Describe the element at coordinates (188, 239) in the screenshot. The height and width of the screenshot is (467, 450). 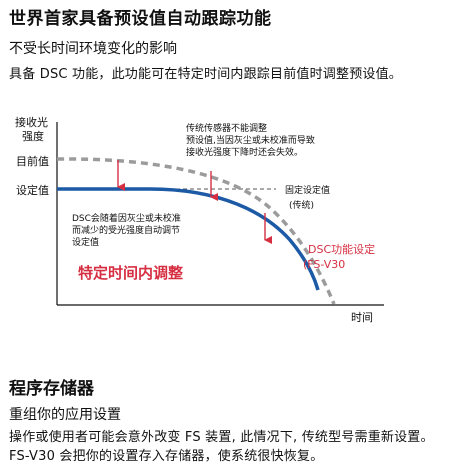
I see `dsc-curve` at that location.